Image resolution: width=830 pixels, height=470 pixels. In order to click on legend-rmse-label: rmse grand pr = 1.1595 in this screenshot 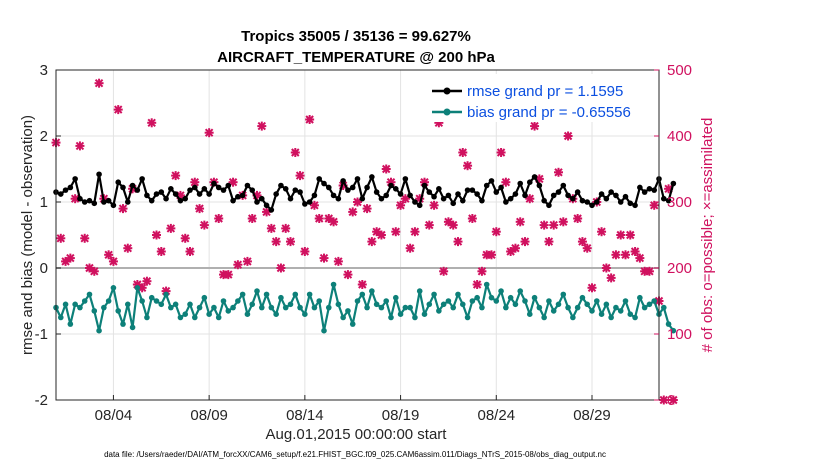, I will do `click(545, 91)`.